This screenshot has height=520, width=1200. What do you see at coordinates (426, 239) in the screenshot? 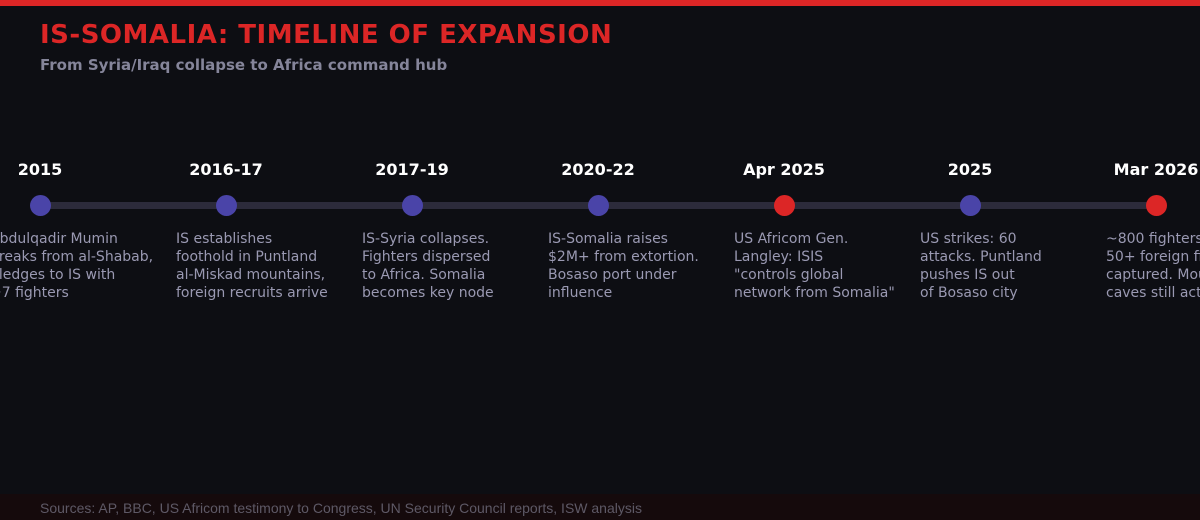
I see `event-description-line: IS-Syria collapses.` at bounding box center [426, 239].